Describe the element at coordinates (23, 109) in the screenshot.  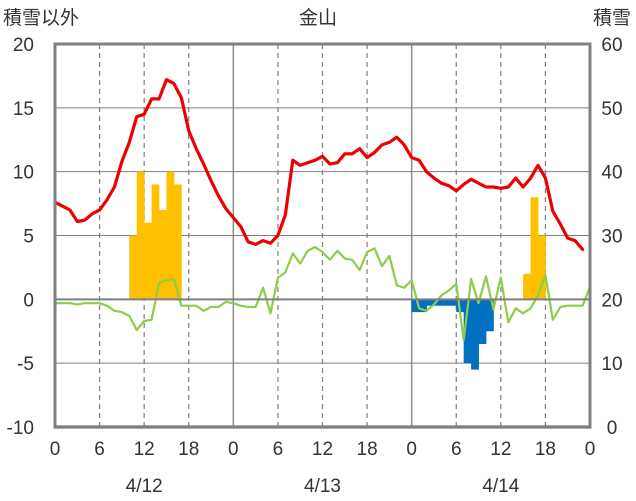
I see `left-tick-label: 15` at that location.